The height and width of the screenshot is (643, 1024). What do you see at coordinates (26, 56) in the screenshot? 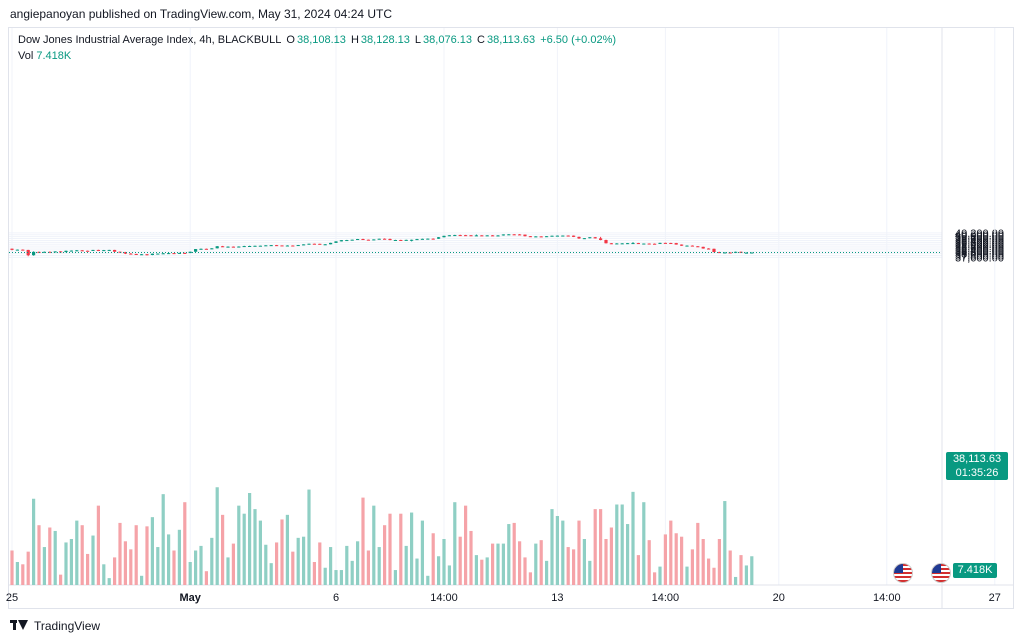
I see `volume-label: Vol` at bounding box center [26, 56].